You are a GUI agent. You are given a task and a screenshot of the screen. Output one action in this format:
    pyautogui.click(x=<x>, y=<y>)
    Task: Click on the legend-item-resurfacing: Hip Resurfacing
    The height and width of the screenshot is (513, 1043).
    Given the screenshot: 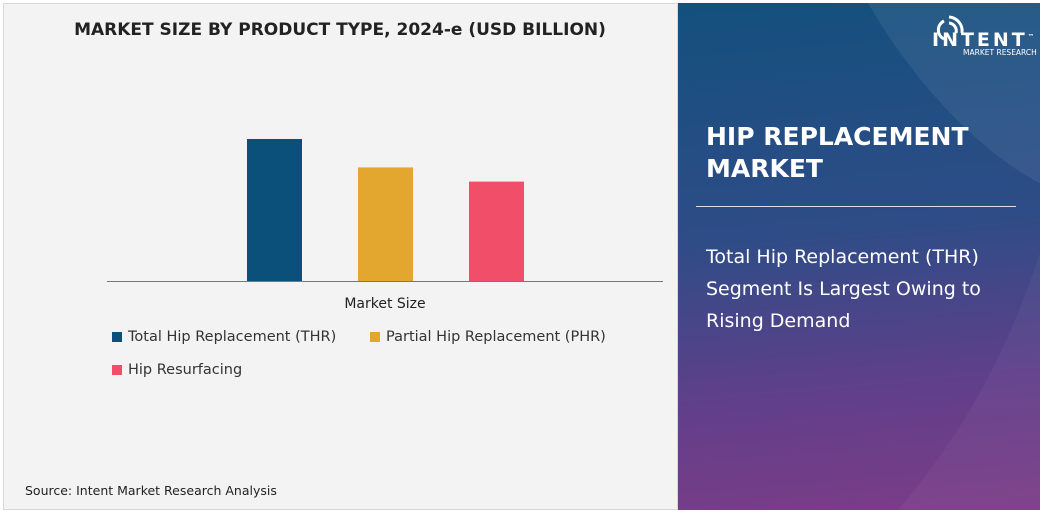 What is the action you would take?
    pyautogui.click(x=177, y=370)
    